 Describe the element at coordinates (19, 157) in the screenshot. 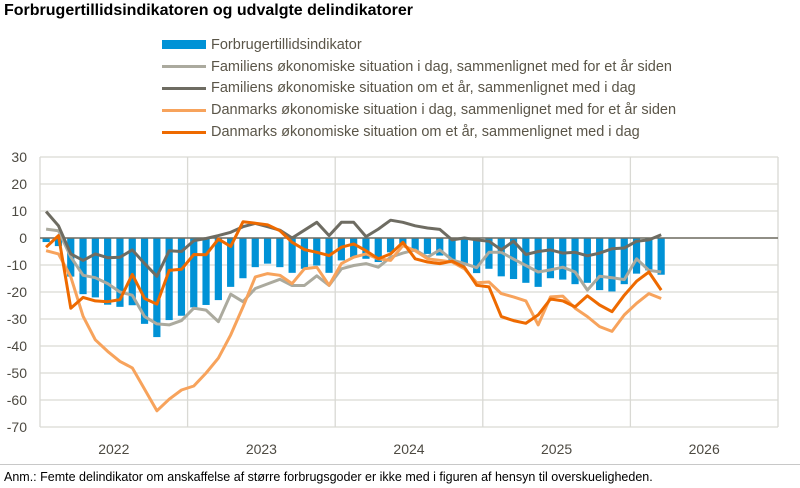

I see `y-tick-label: 30` at that location.